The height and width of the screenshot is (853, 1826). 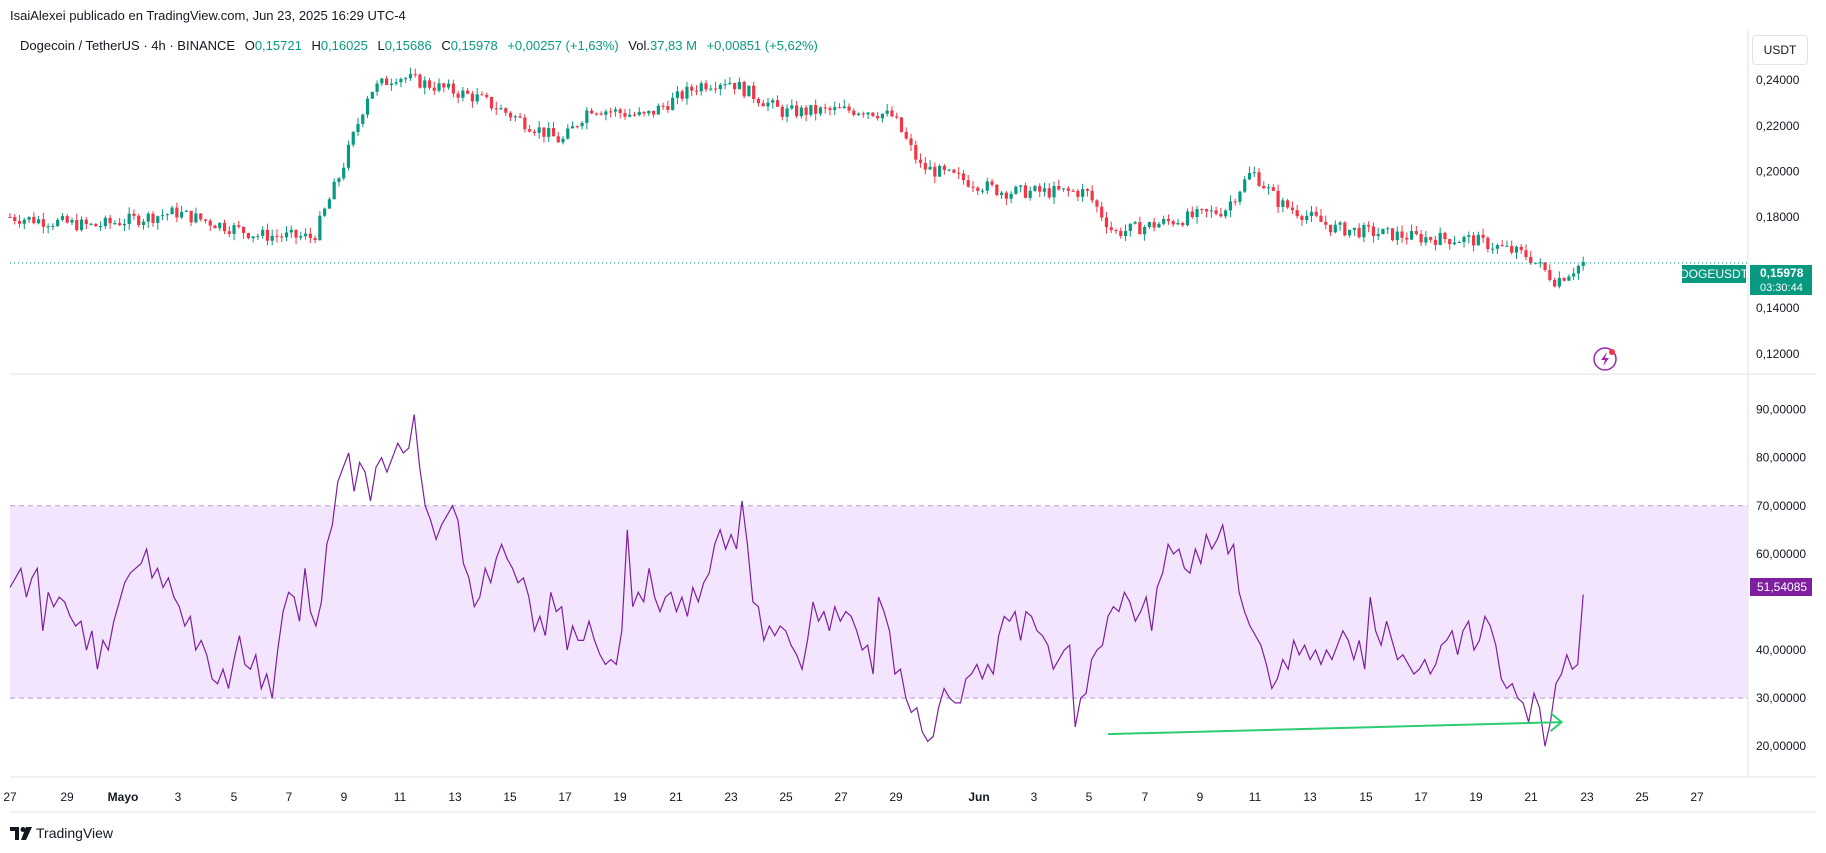 I want to click on countdown-timer: 03:30:44, so click(x=1781, y=288).